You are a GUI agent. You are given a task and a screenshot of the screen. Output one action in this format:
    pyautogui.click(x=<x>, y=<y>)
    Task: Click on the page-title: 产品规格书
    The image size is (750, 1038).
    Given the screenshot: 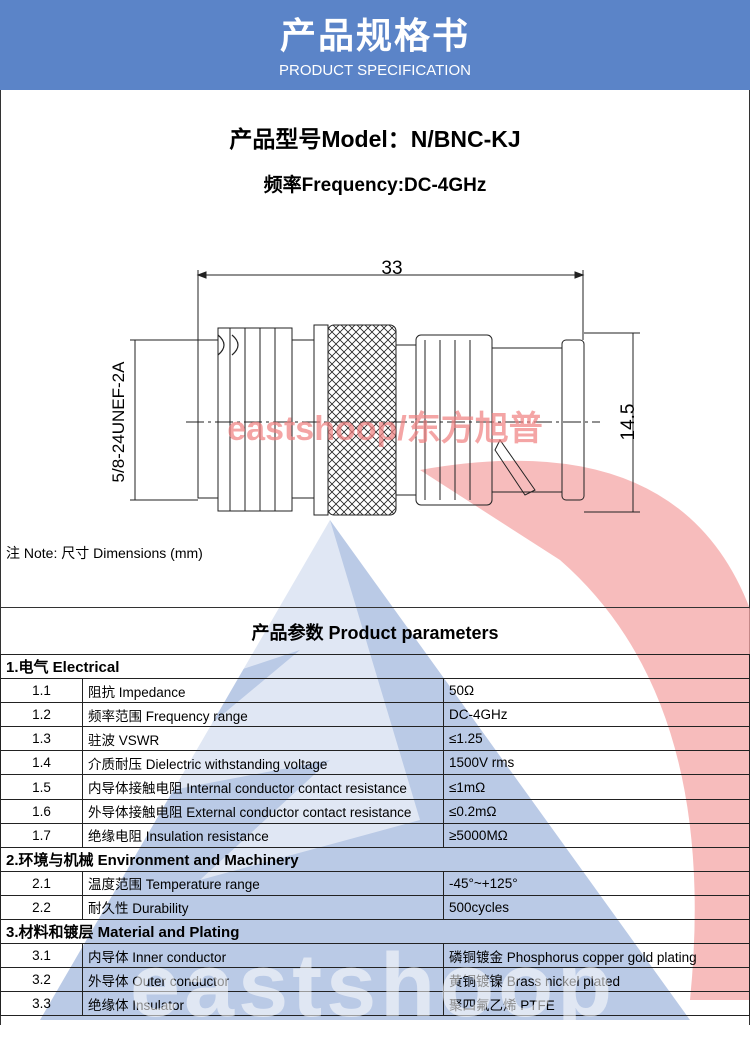 What is the action you would take?
    pyautogui.click(x=374, y=35)
    